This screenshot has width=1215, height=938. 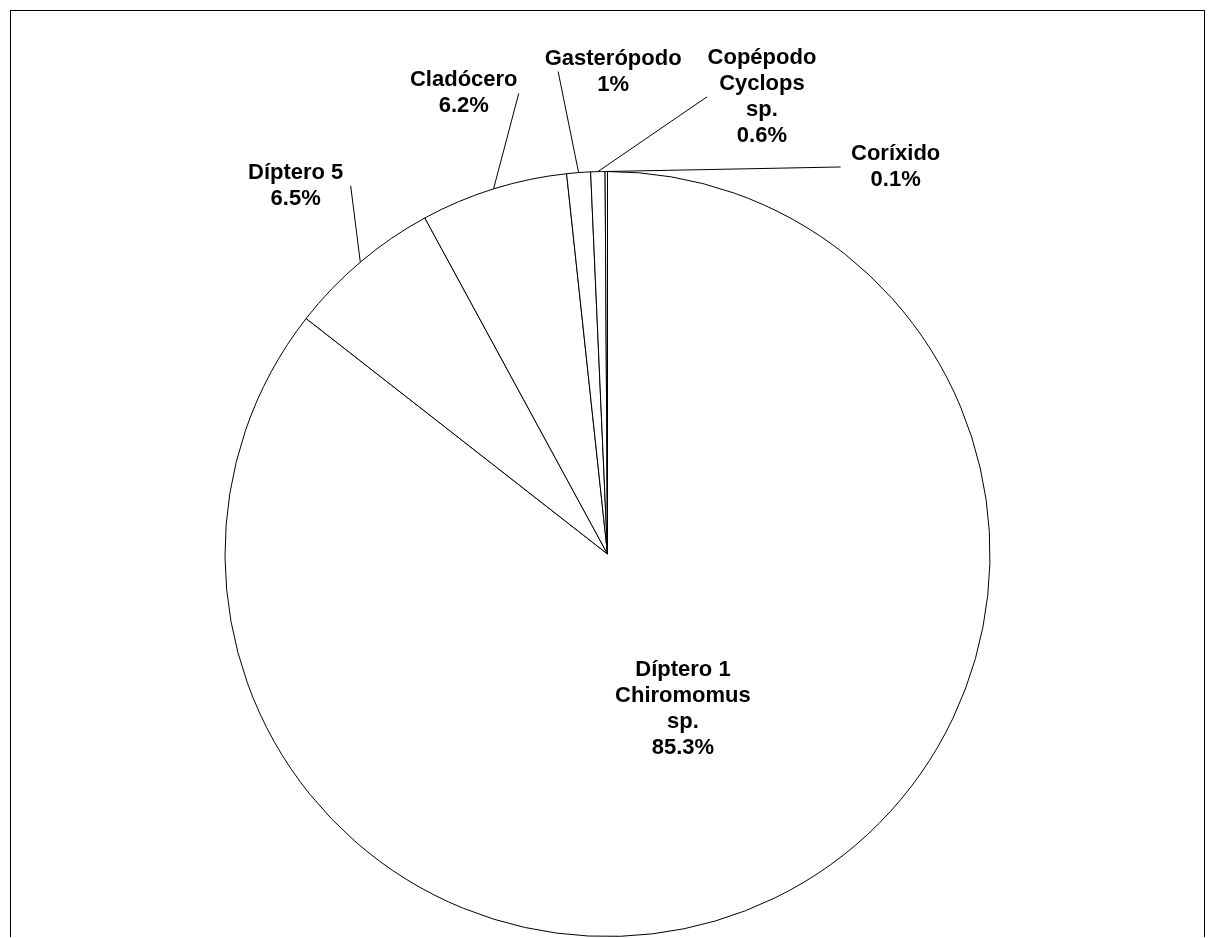 I want to click on data-label: 6.2%, so click(x=463, y=105).